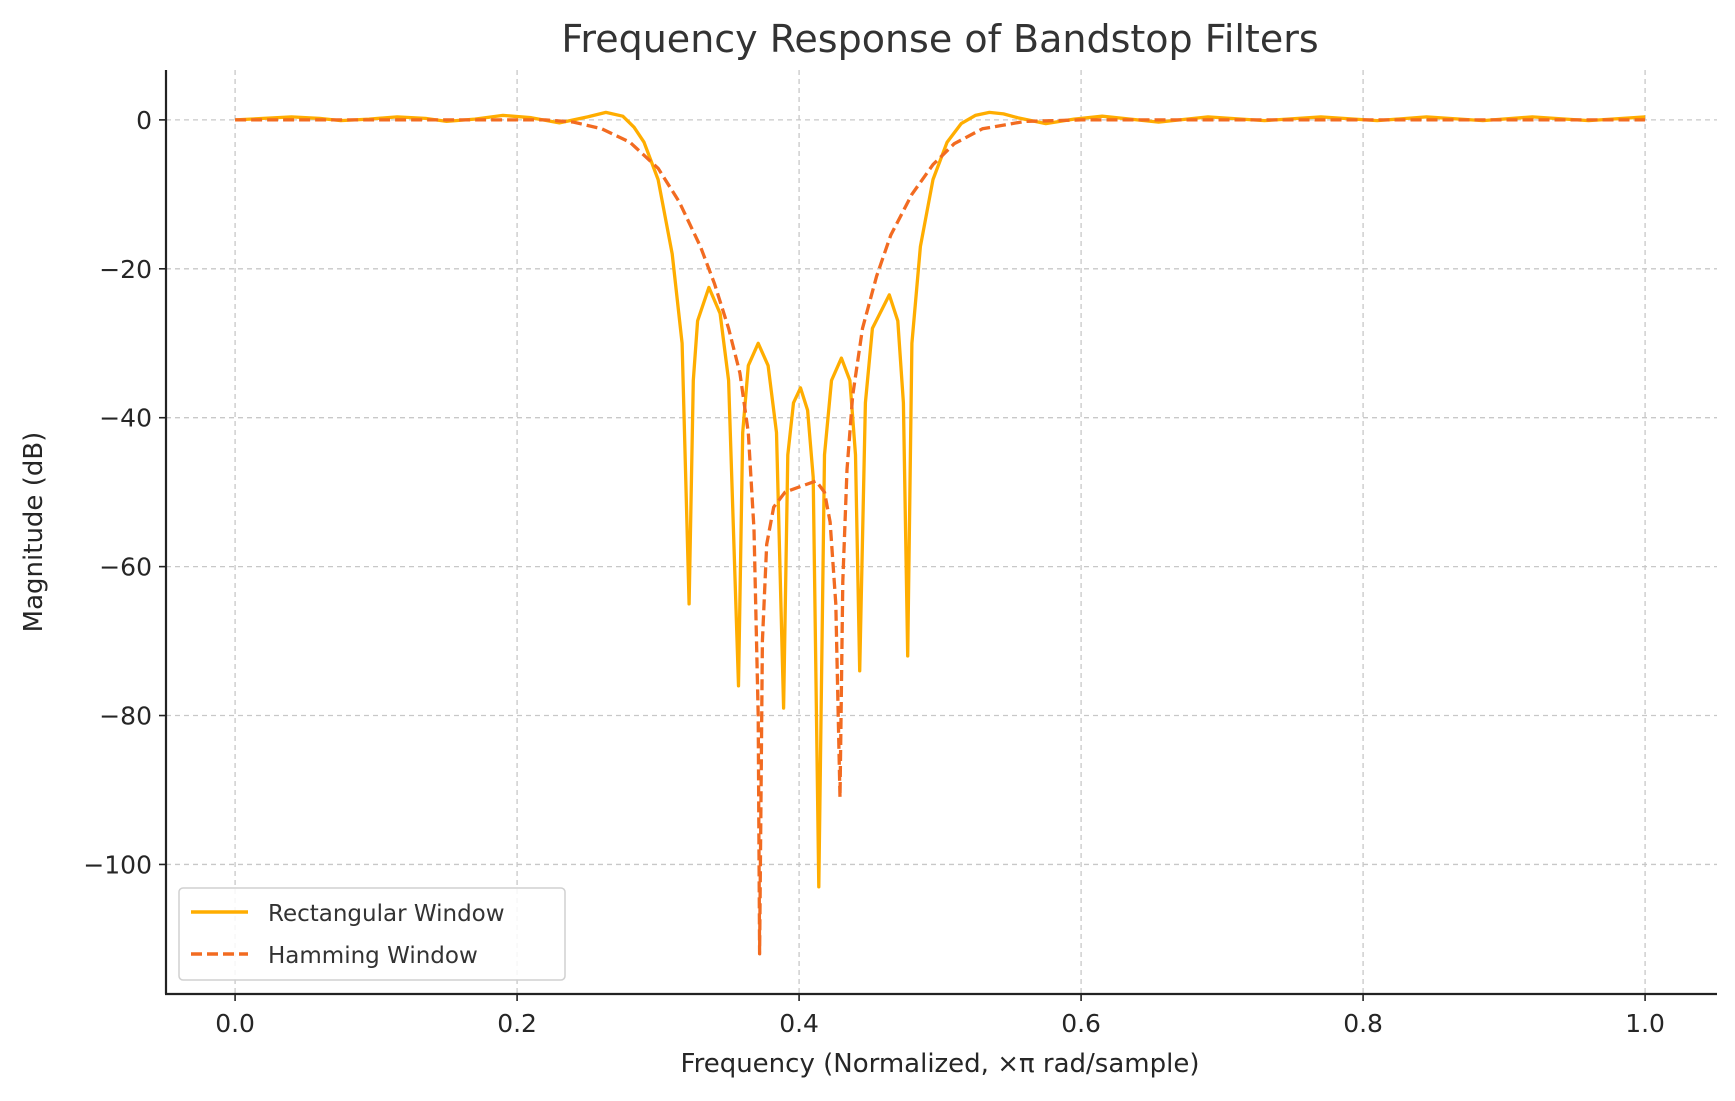 The width and height of the screenshot is (1735, 1101). I want to click on legend: Rectangular Window Hamming Window, so click(372, 934).